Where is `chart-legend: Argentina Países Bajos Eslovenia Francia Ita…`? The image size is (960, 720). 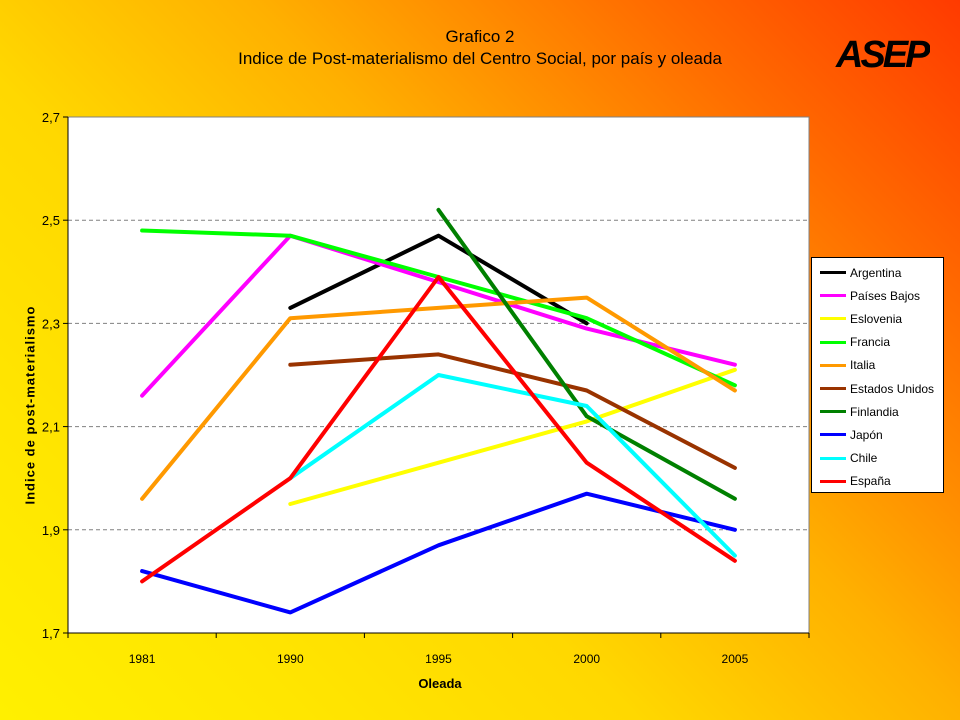
chart-legend: Argentina Países Bajos Eslovenia Francia Ita… is located at coordinates (877, 375).